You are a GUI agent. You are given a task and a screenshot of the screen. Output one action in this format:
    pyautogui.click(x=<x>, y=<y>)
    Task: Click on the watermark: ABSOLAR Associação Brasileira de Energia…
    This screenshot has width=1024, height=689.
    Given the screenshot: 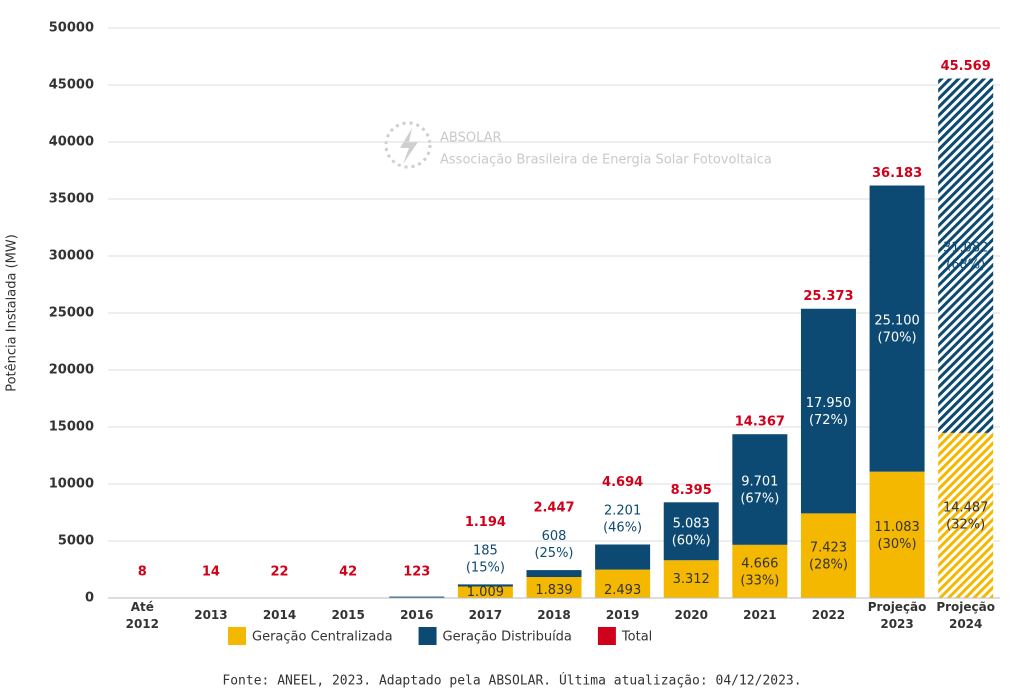 What is the action you would take?
    pyautogui.click(x=578, y=145)
    